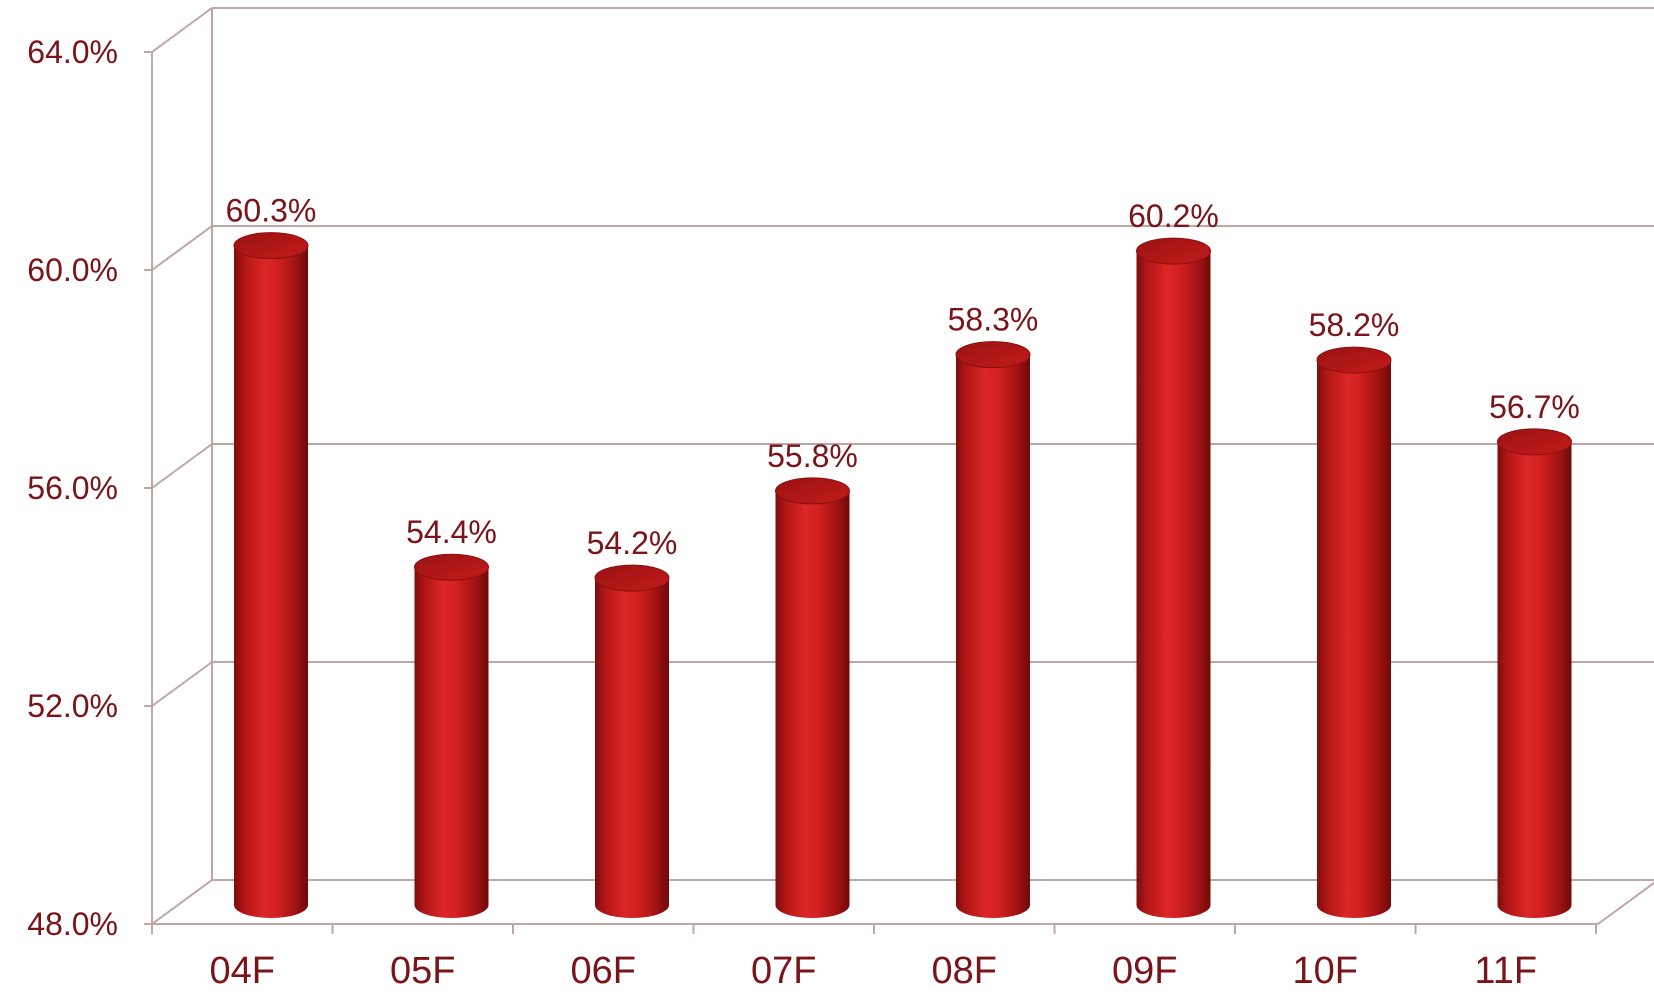 This screenshot has width=1654, height=996. Describe the element at coordinates (1625, 903) in the screenshot. I see `floor-edge-line` at that location.